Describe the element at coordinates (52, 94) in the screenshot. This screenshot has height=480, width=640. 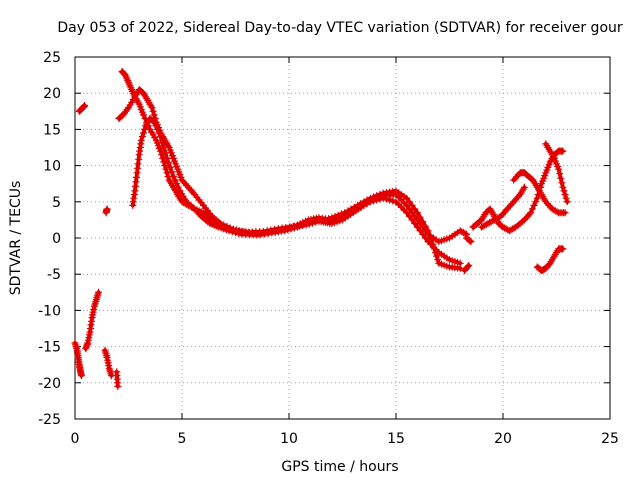
I see `y-tick-label: 20` at that location.